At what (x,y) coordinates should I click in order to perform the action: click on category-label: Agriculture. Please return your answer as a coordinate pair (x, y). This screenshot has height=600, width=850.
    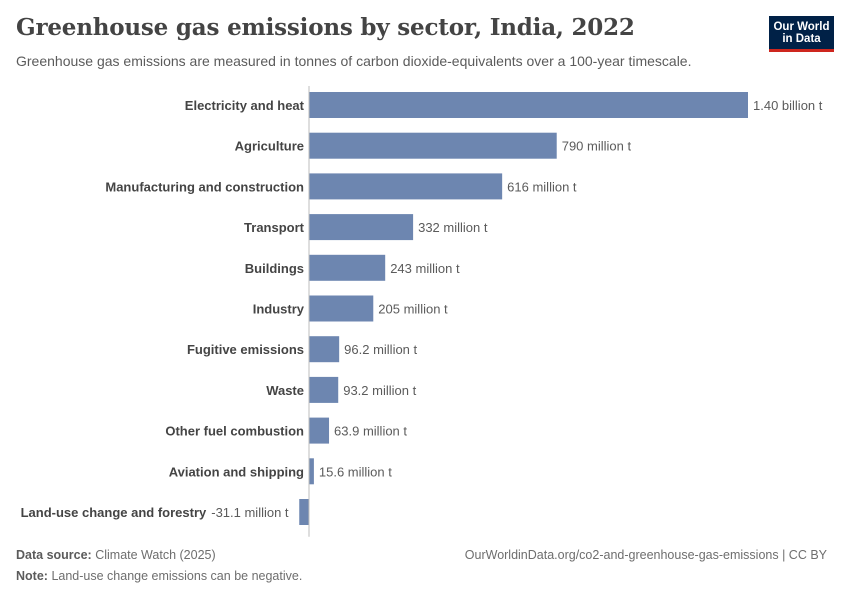
    Looking at the image, I should click on (269, 146).